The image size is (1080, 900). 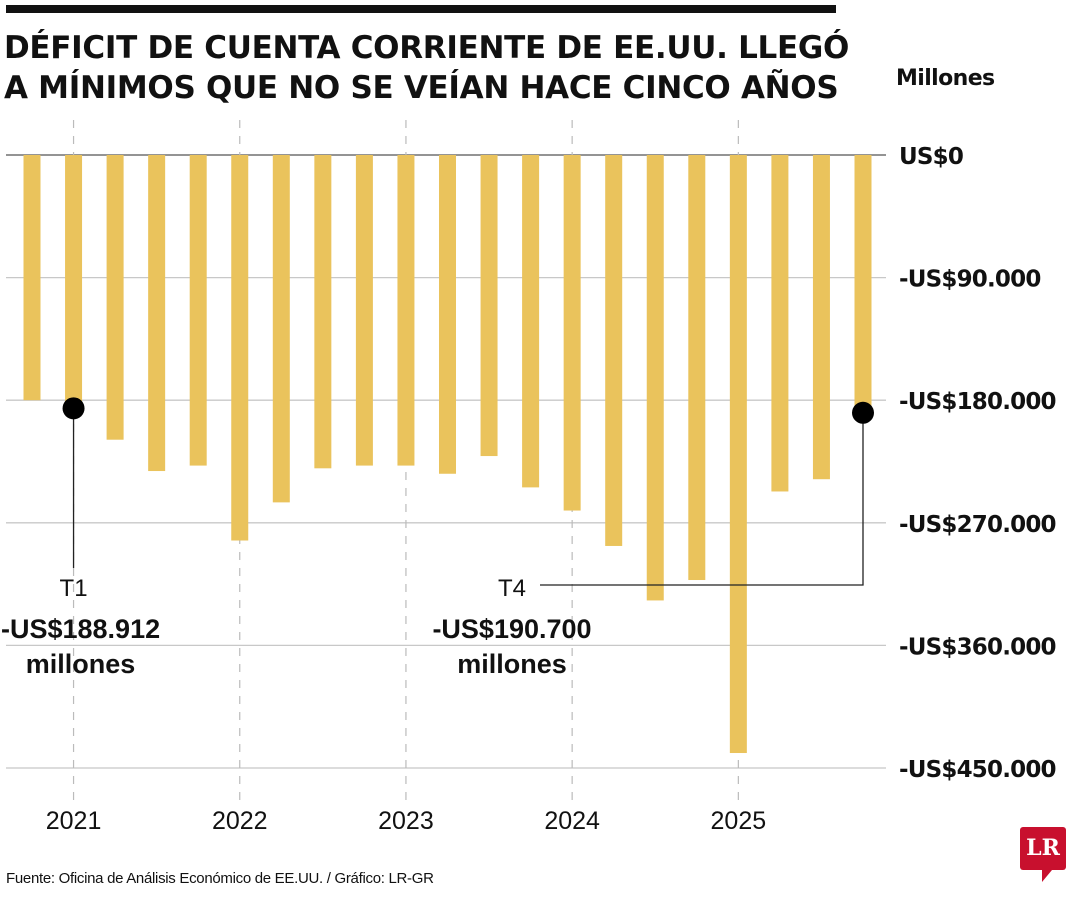 I want to click on annotation-quarter: T4, so click(x=512, y=588).